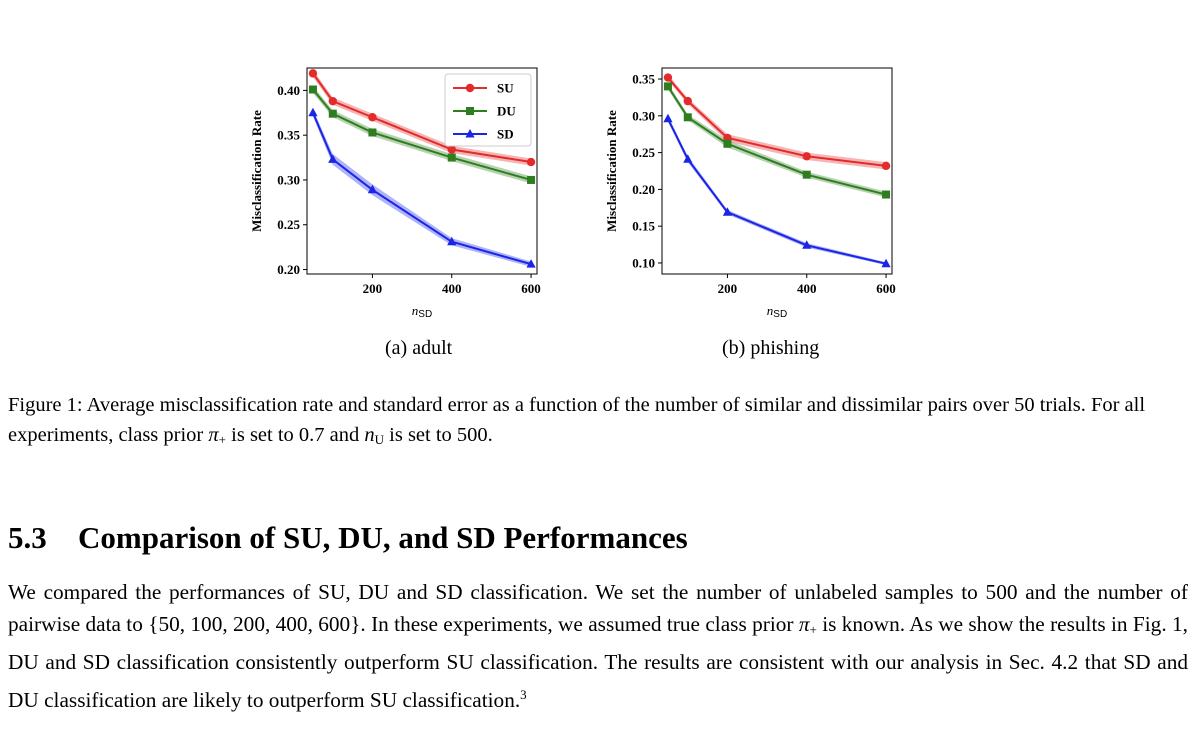  I want to click on subcaption-adult: (a) adult, so click(419, 348).